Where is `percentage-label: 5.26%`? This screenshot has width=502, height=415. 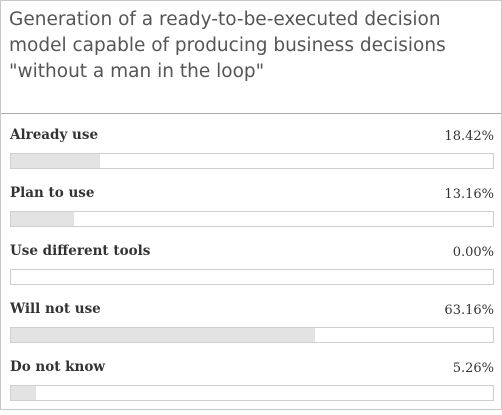 percentage-label: 5.26% is located at coordinates (473, 368).